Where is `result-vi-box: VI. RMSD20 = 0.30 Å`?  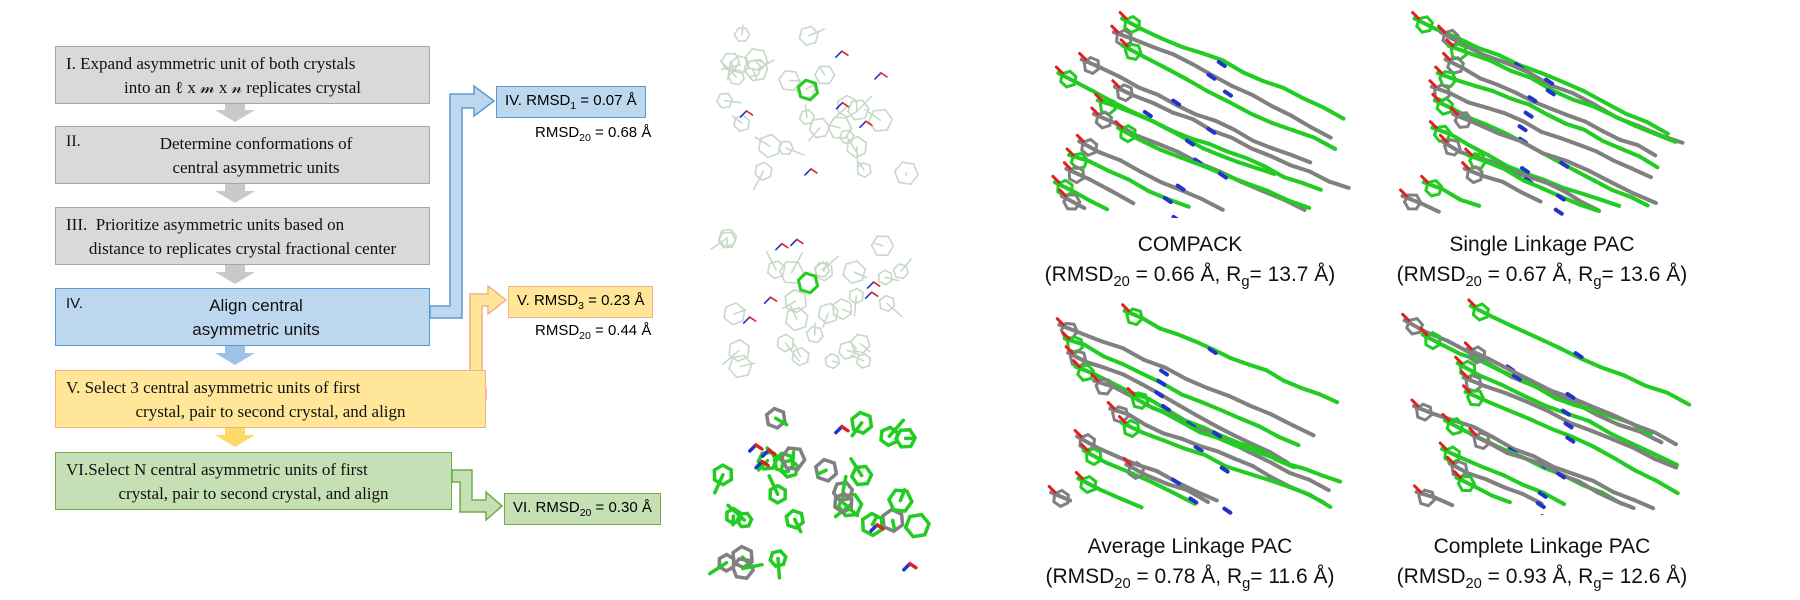
result-vi-box: VI. RMSD20 = 0.30 Å is located at coordinates (582, 509).